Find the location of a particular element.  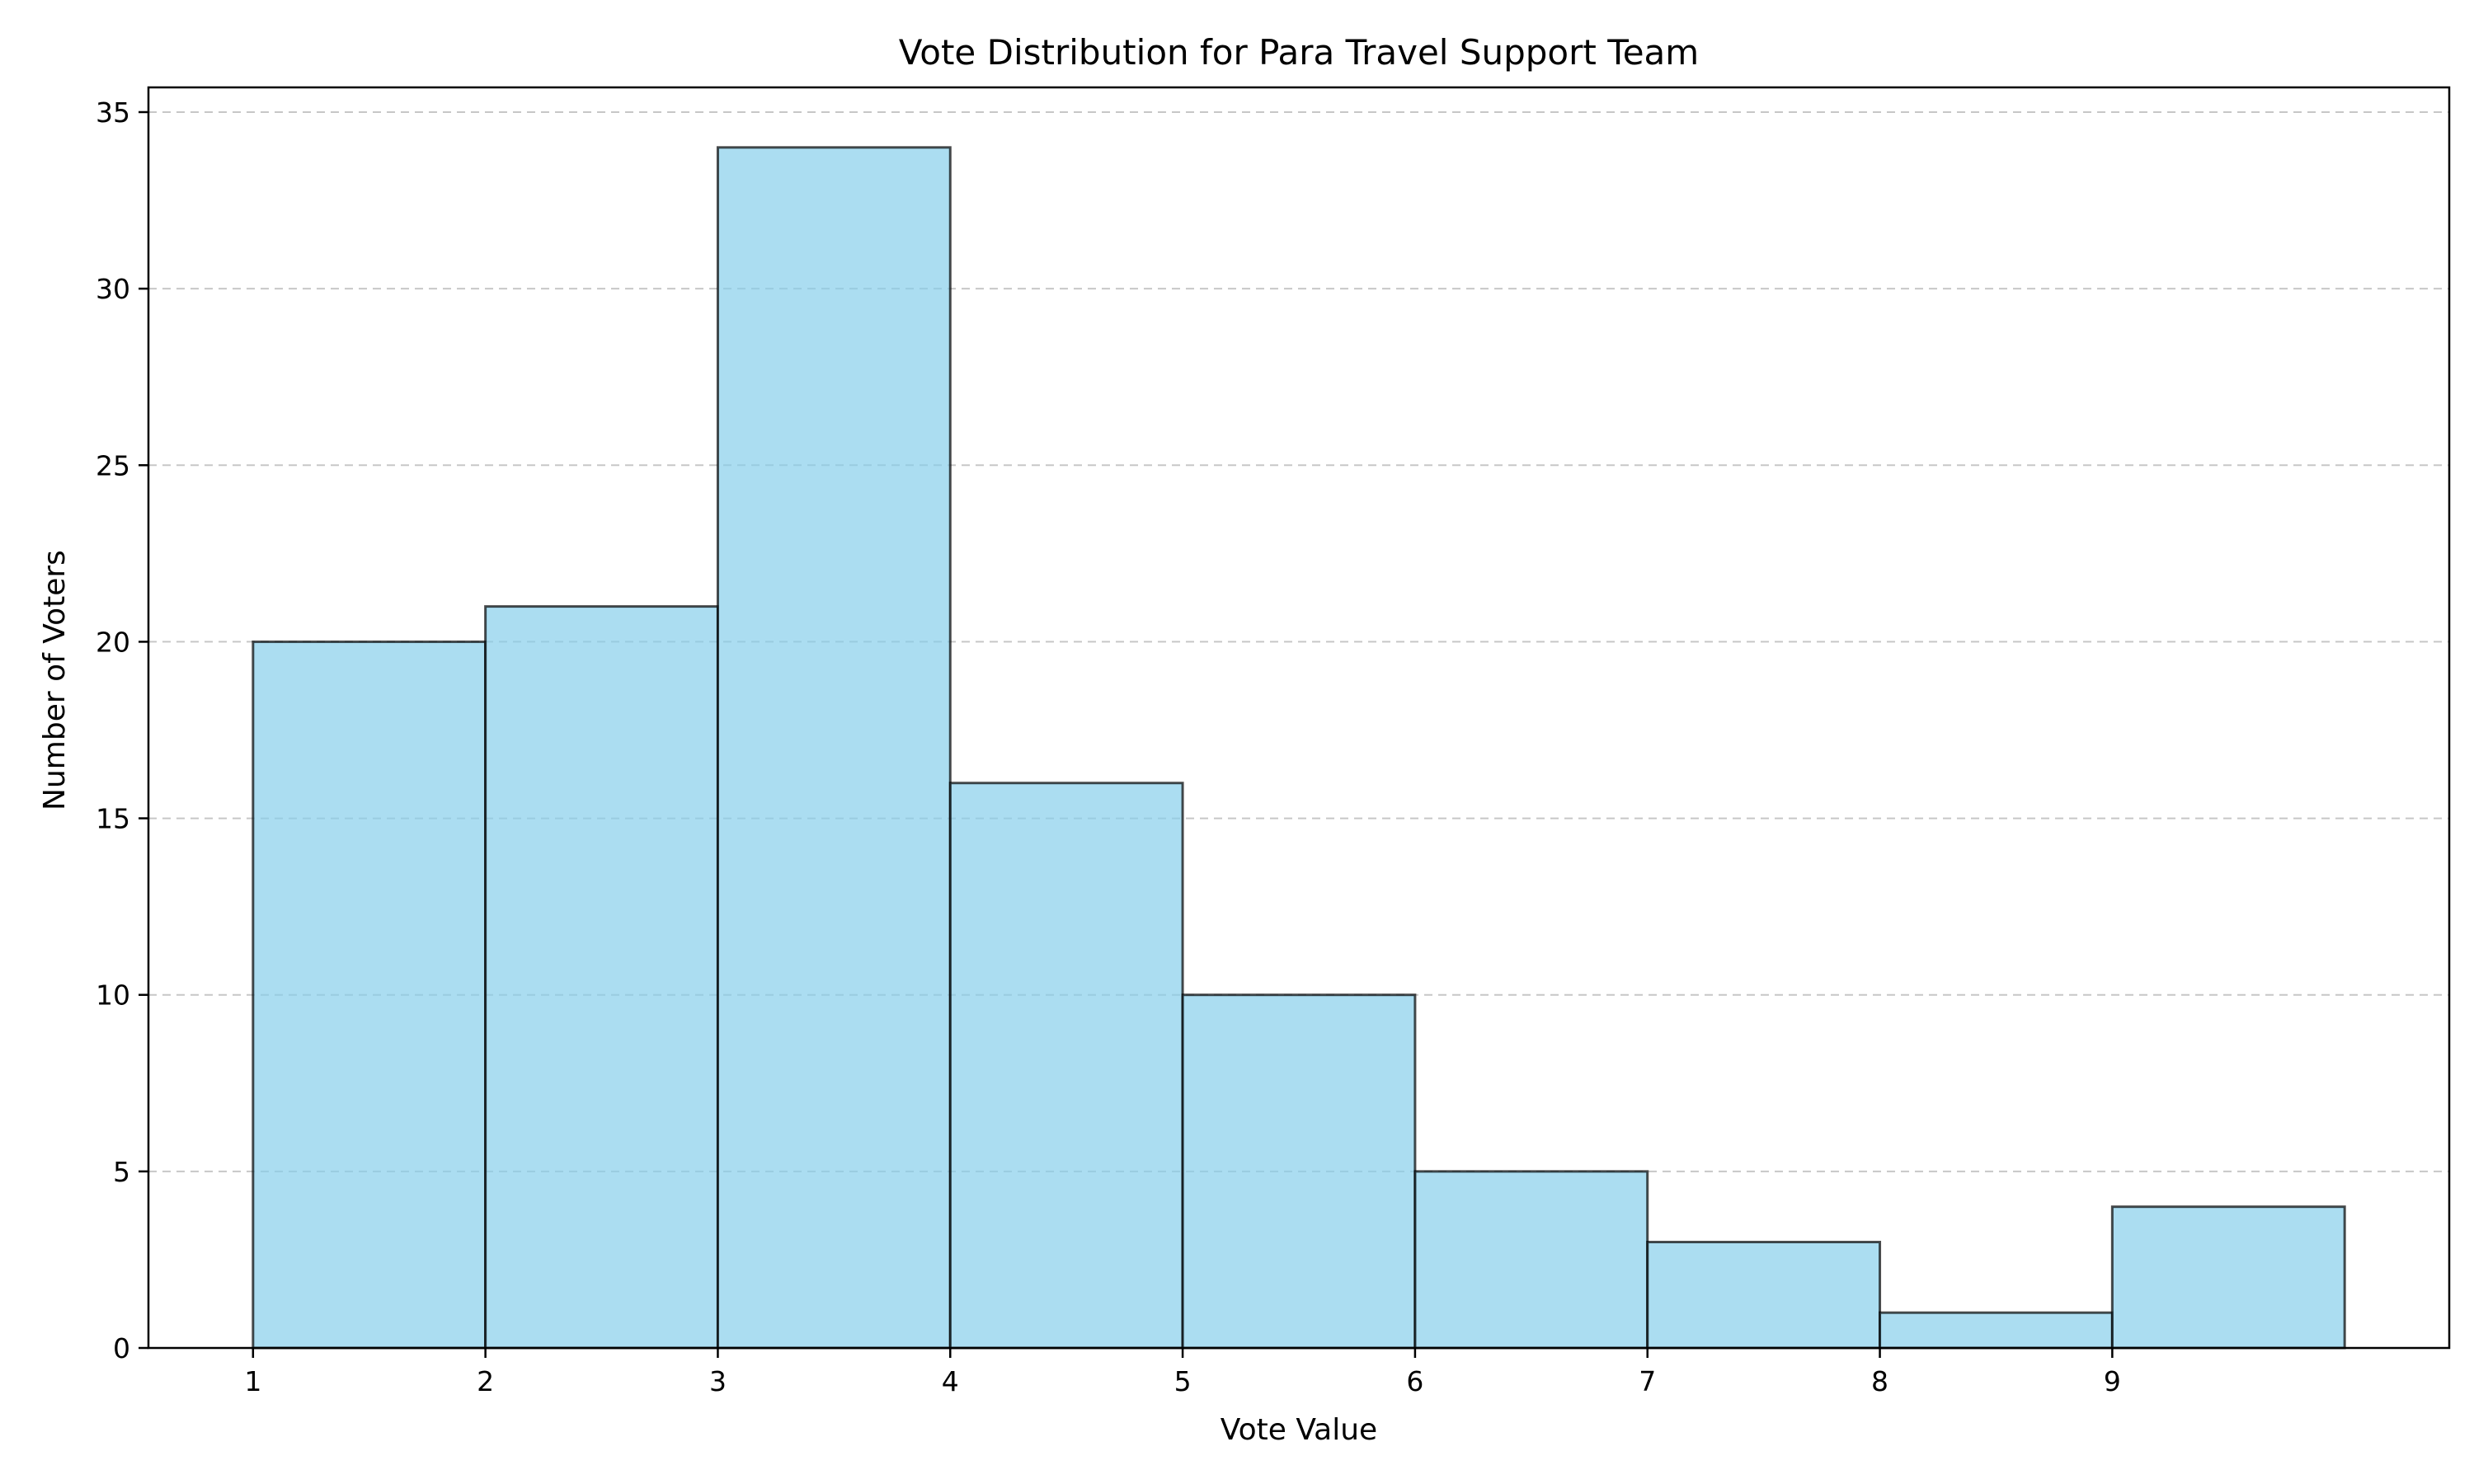

x-tick-label-6: 6 is located at coordinates (1414, 1381).